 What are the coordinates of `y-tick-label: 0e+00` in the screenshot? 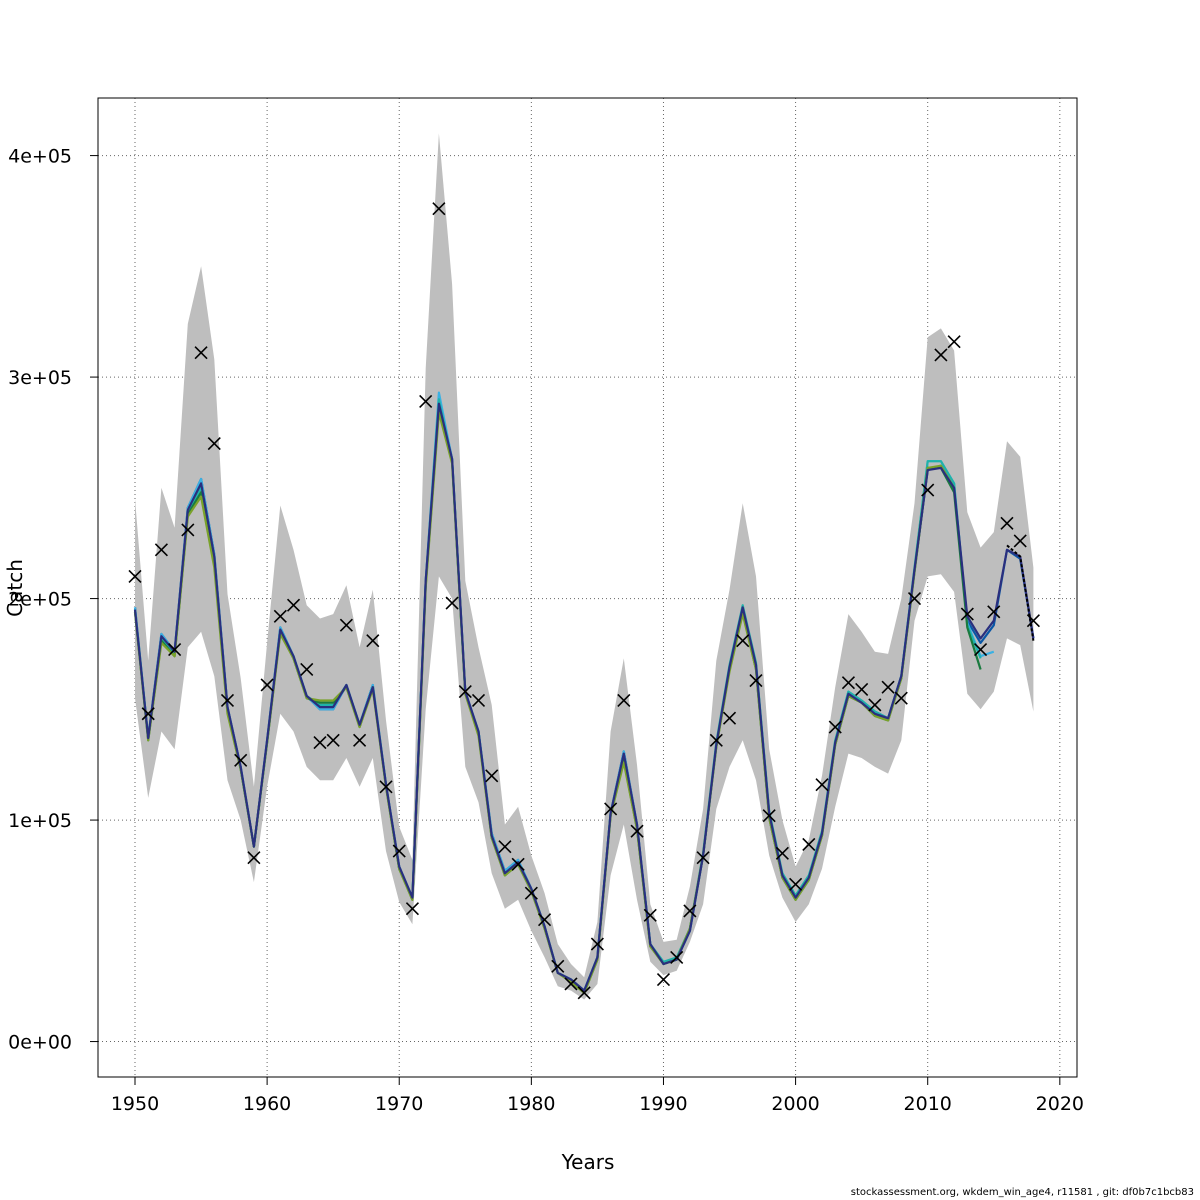 It's located at (40, 1043).